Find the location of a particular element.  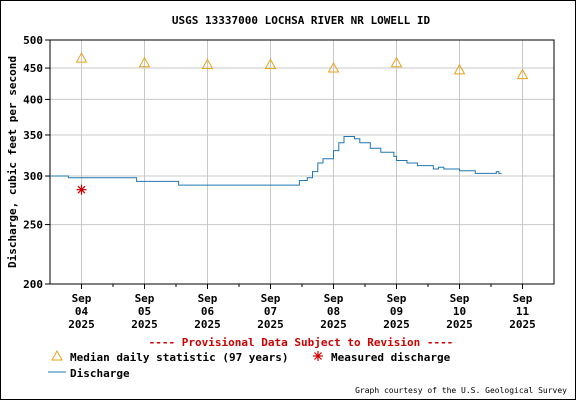

y-axis-label: Discharge, cubic feet per second is located at coordinates (12, 162).